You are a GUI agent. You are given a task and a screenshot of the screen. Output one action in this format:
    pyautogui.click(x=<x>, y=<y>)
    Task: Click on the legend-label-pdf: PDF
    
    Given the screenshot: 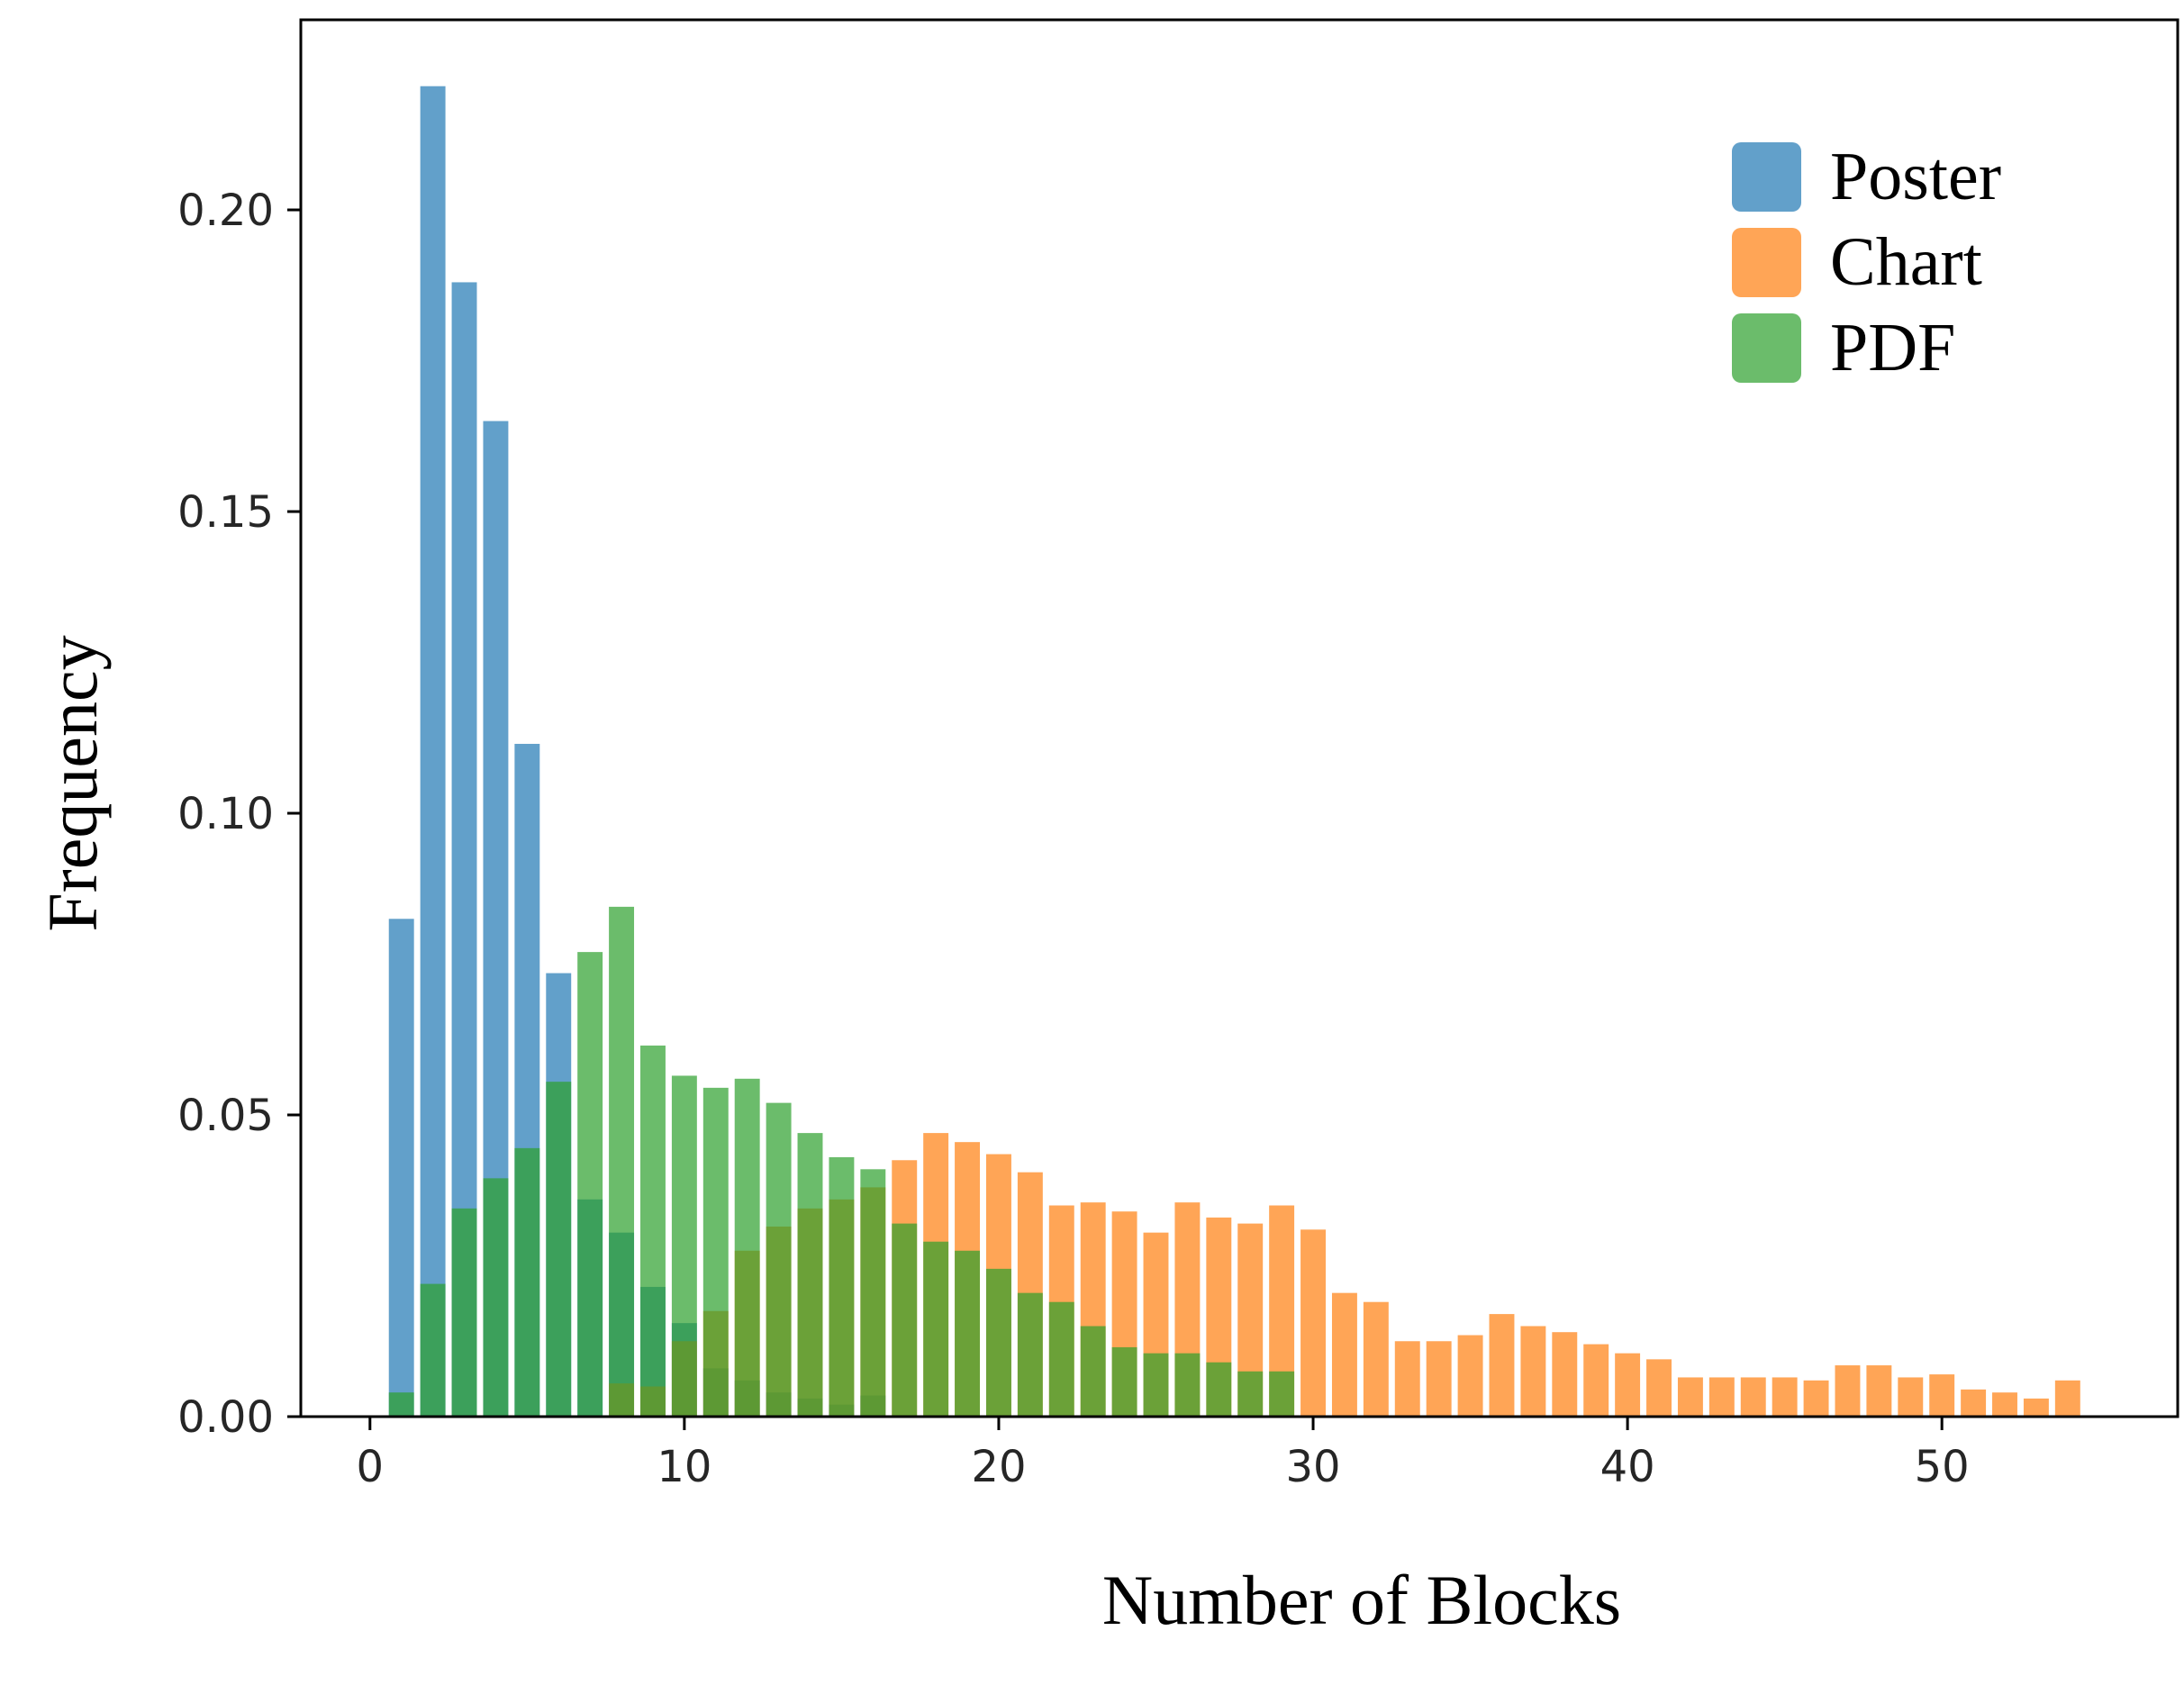 What is the action you would take?
    pyautogui.click(x=1893, y=347)
    